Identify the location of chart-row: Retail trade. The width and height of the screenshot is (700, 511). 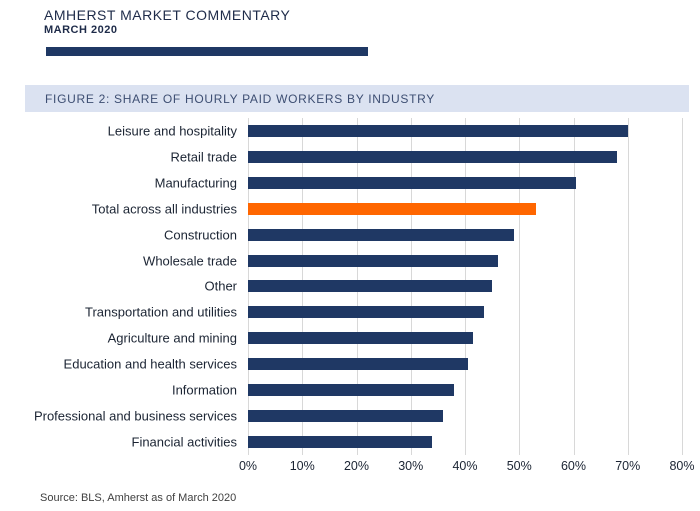
(350, 157).